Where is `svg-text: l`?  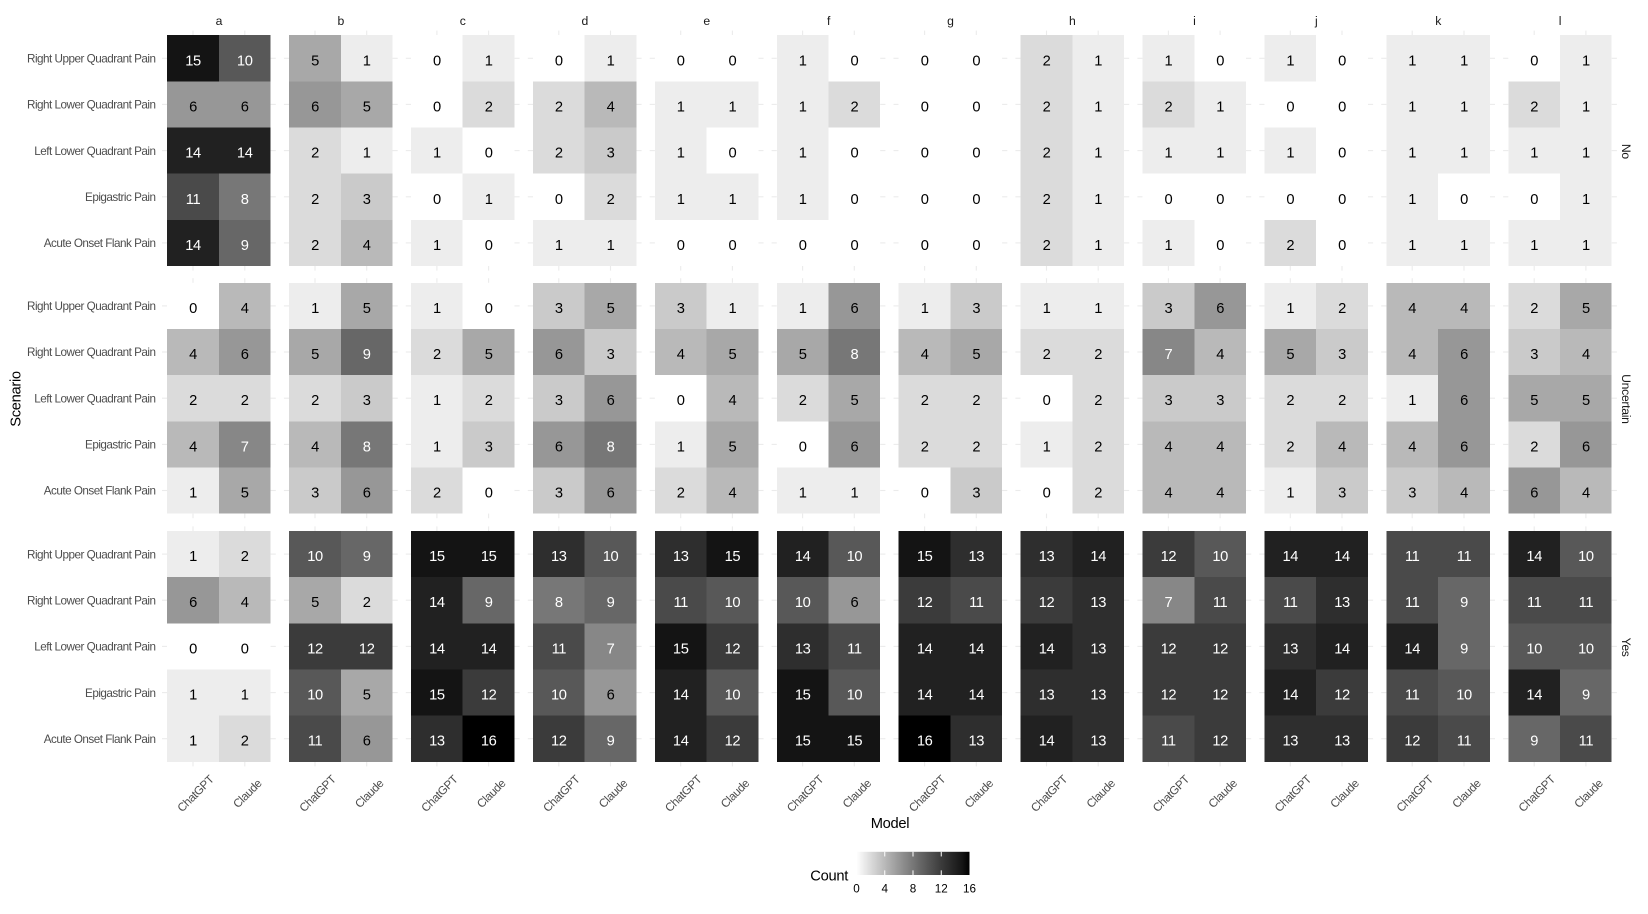
svg-text: l is located at coordinates (1560, 21).